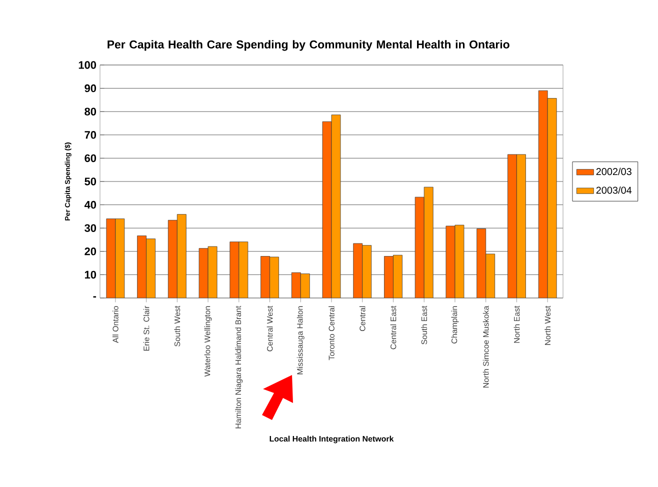 This screenshot has height=487, width=658. Describe the element at coordinates (90, 228) in the screenshot. I see `y-tick-label: 30` at that location.